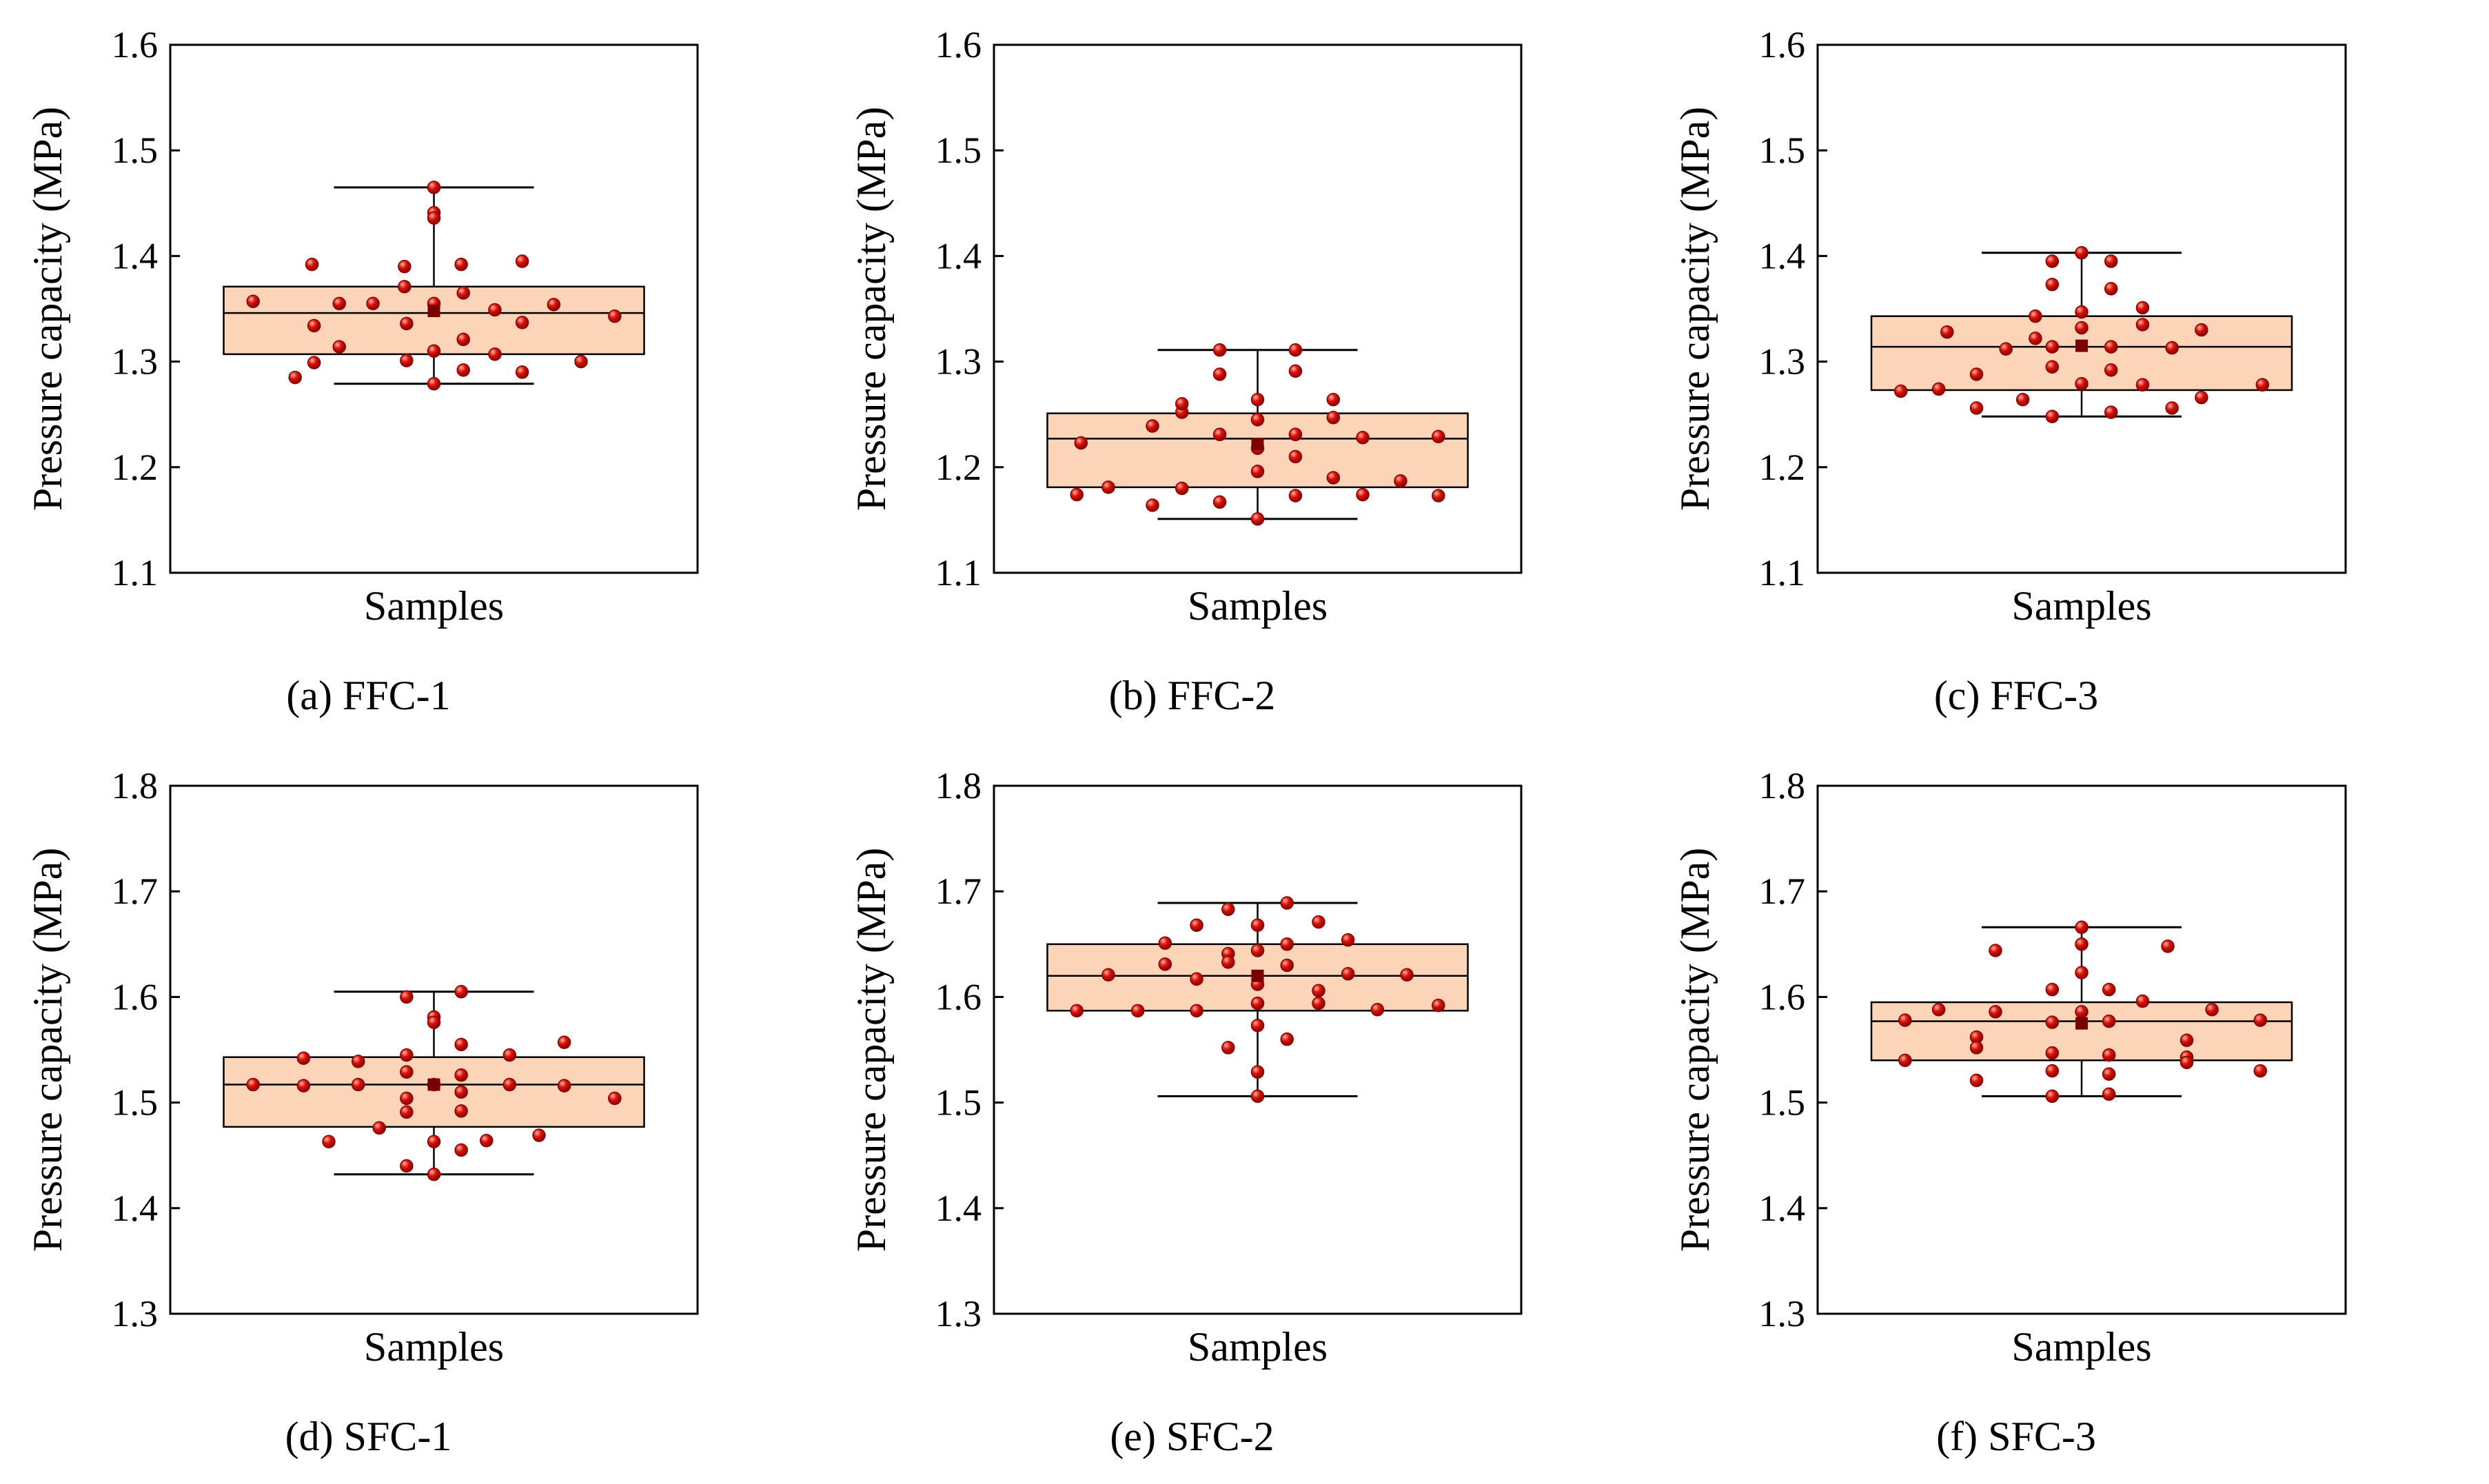  Describe the element at coordinates (368, 695) in the screenshot. I see `panel-caption: (a) FFC-1` at that location.